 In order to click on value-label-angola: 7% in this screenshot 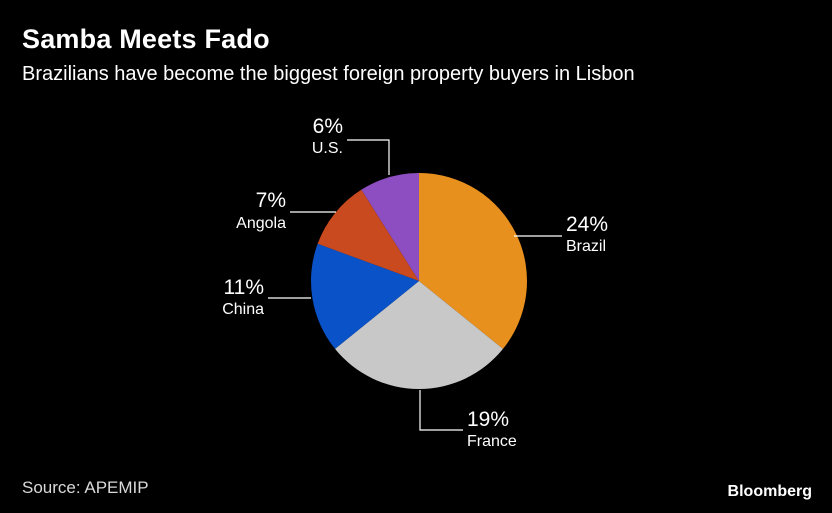, I will do `click(271, 200)`.